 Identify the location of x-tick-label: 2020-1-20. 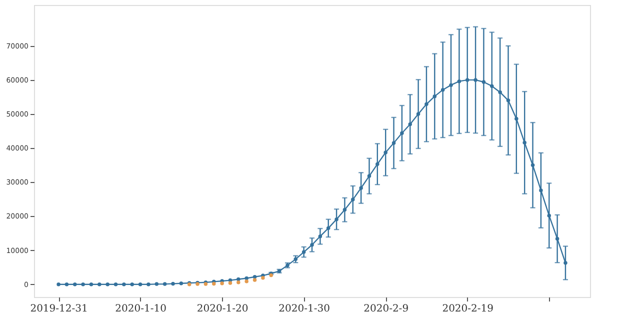
(222, 309).